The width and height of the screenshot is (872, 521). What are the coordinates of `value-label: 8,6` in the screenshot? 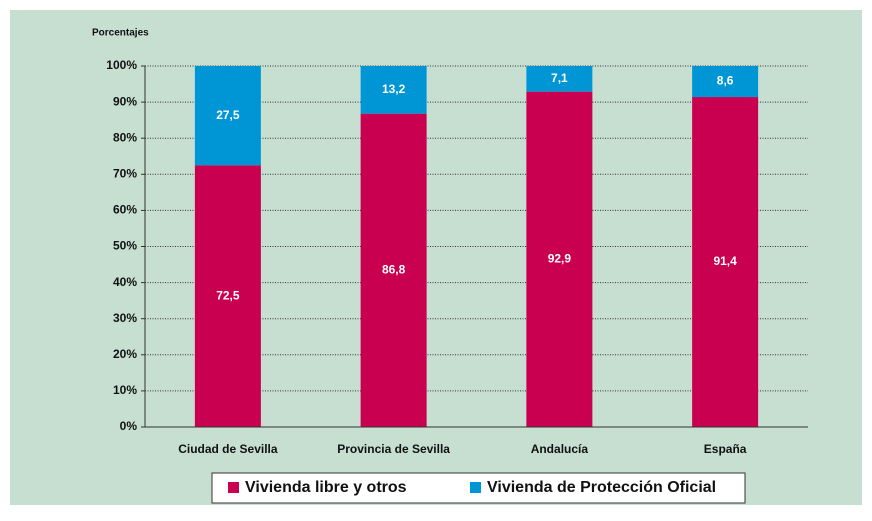 It's located at (725, 81).